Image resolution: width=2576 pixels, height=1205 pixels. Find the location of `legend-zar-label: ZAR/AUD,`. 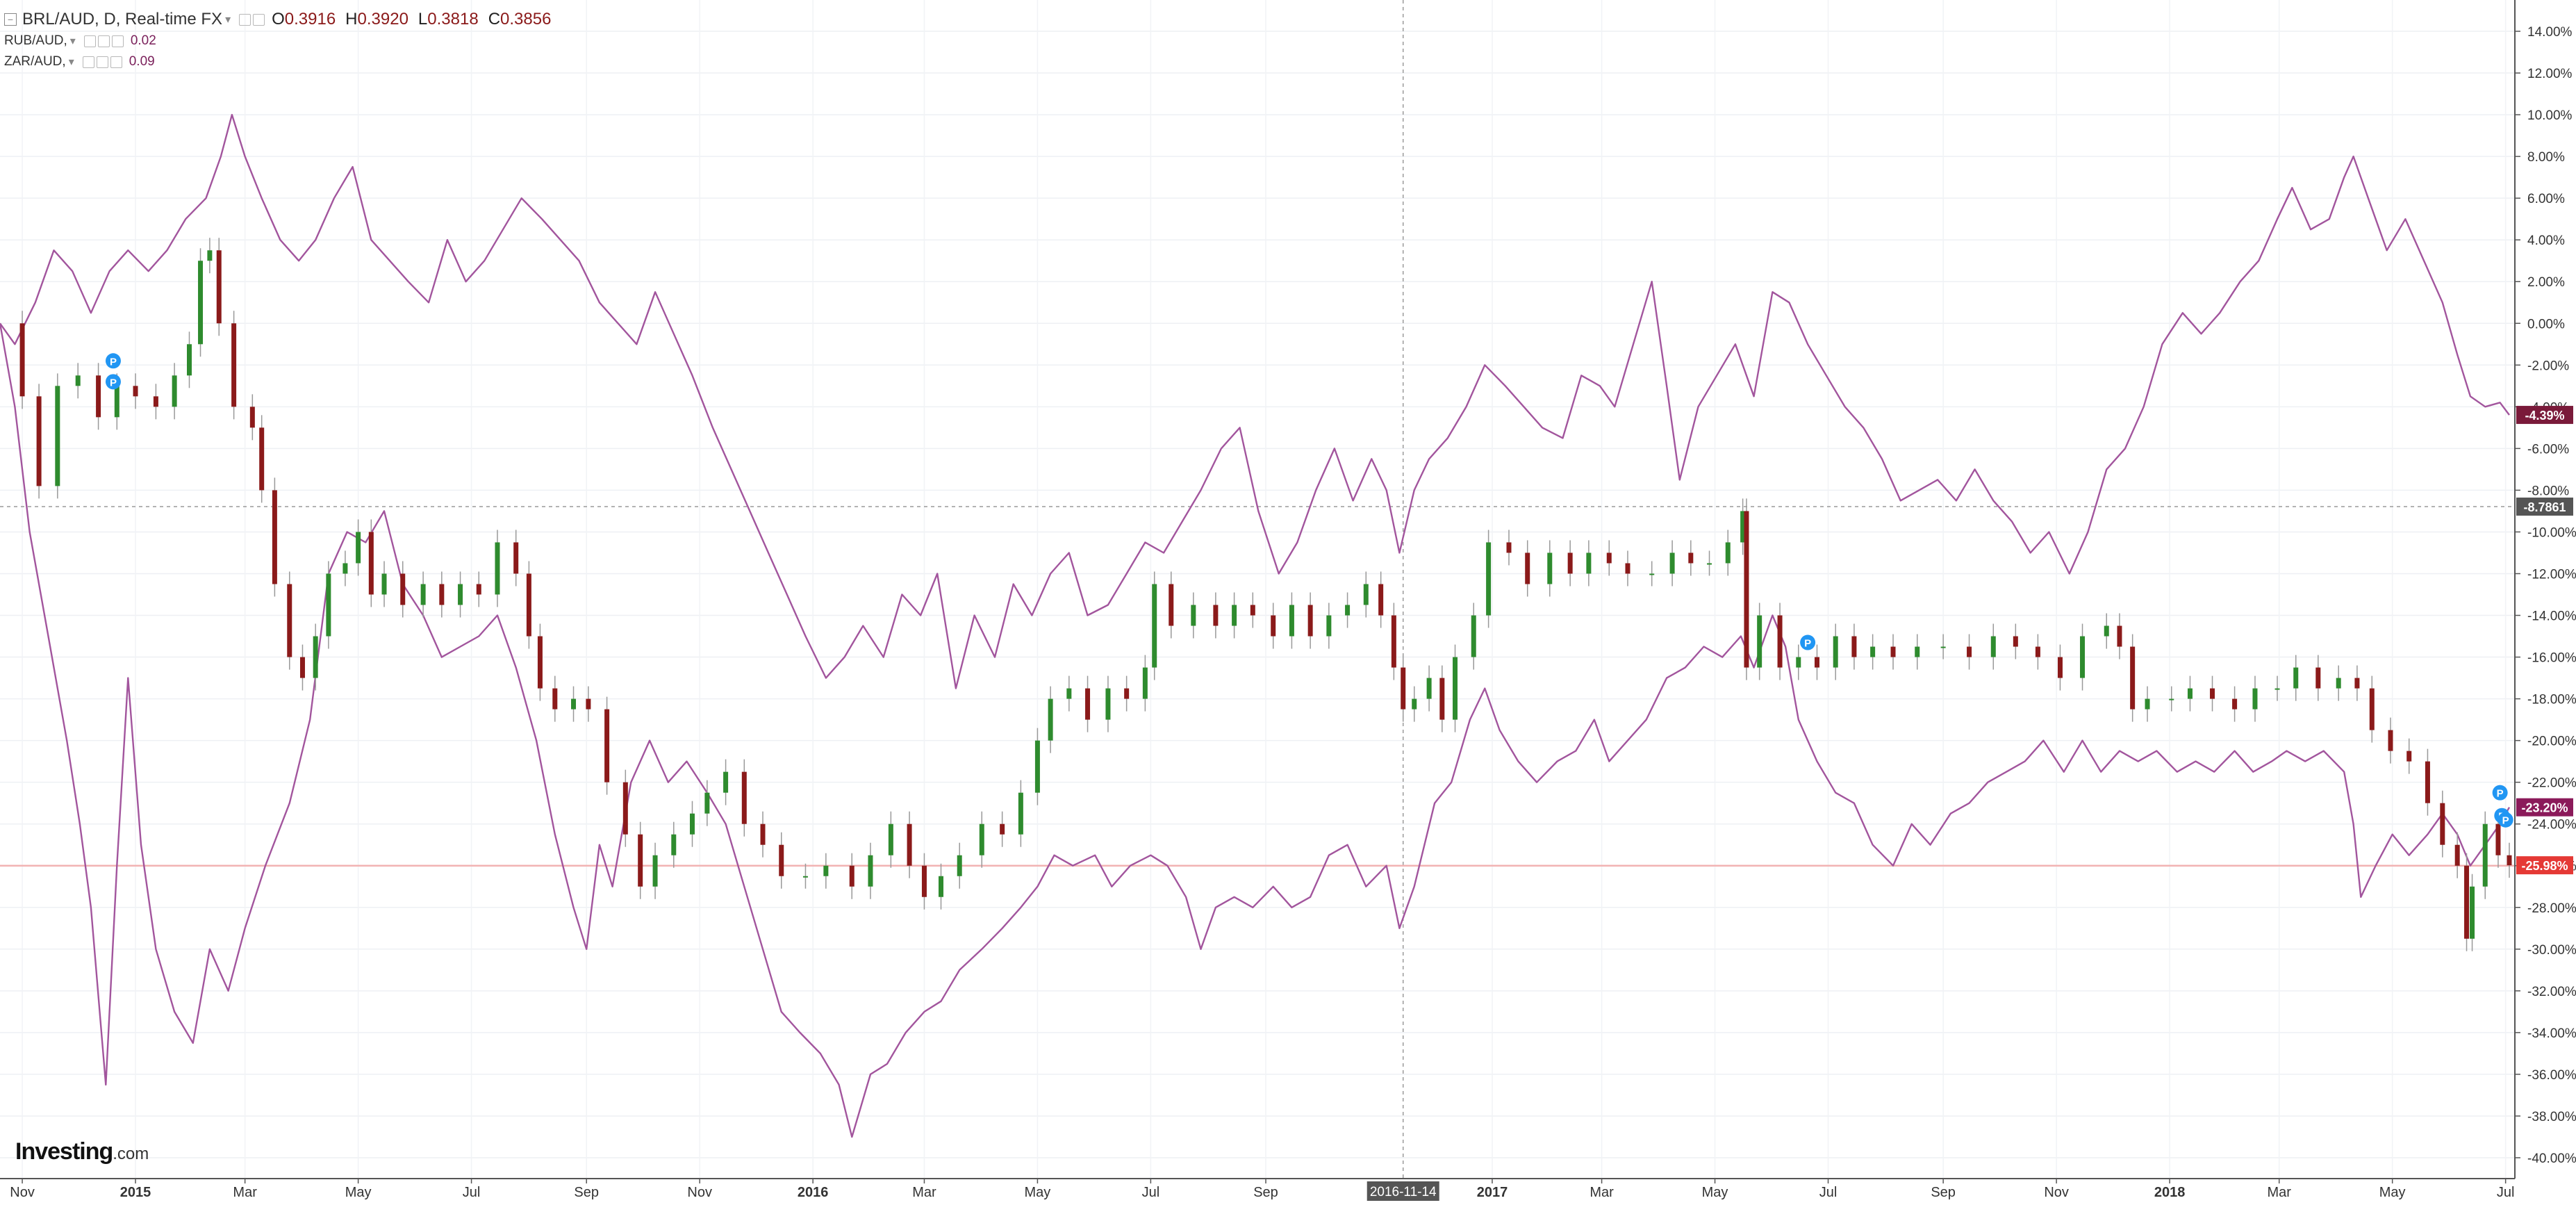

legend-zar-label: ZAR/AUD, is located at coordinates (35, 61).